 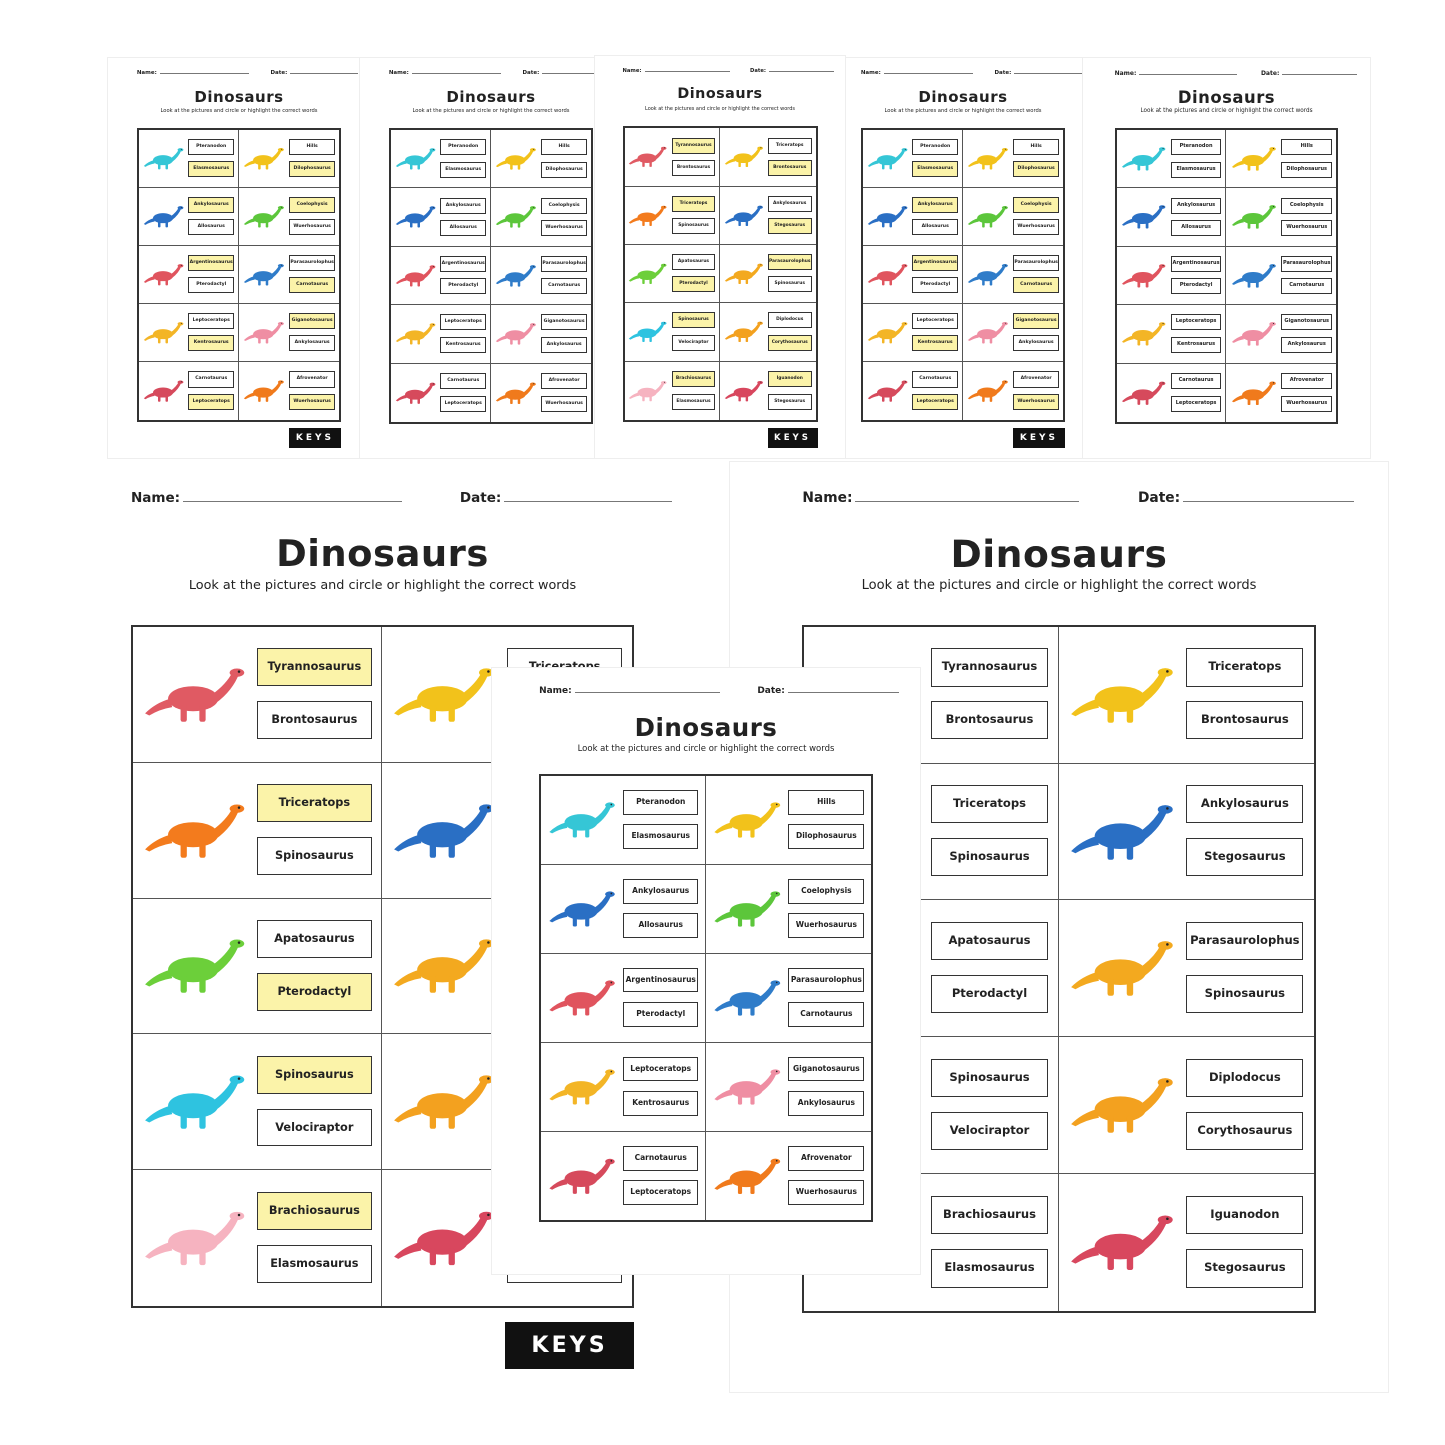 What do you see at coordinates (693, 342) in the screenshot?
I see `word-choice-button: Velociraptor` at bounding box center [693, 342].